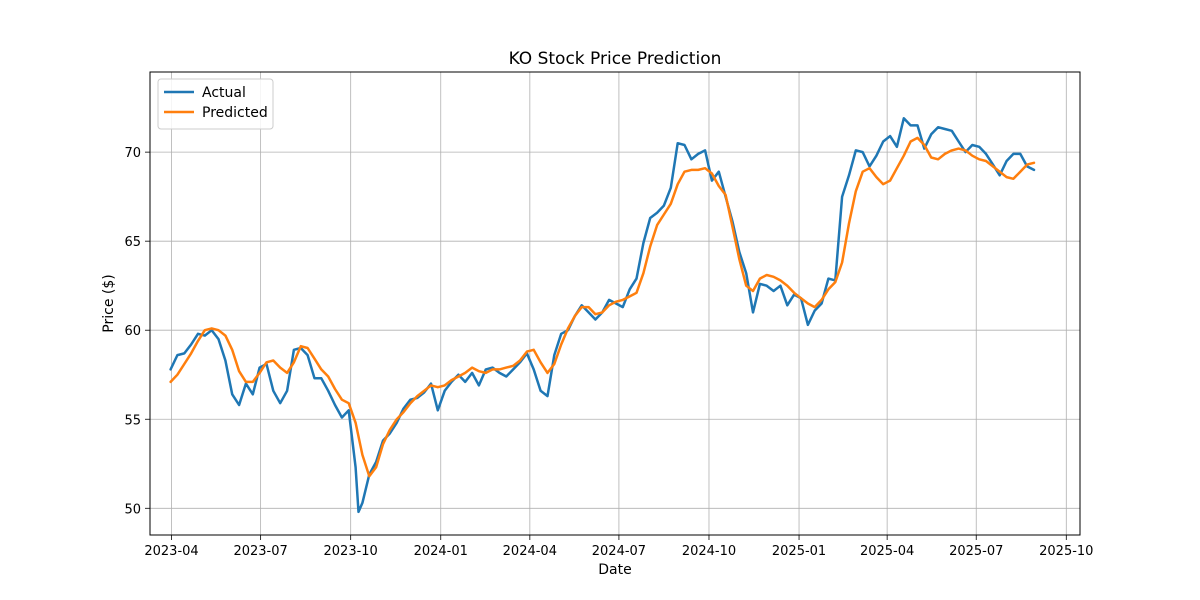  Describe the element at coordinates (235, 113) in the screenshot. I see `legend-label-predicted: Predicted` at that location.